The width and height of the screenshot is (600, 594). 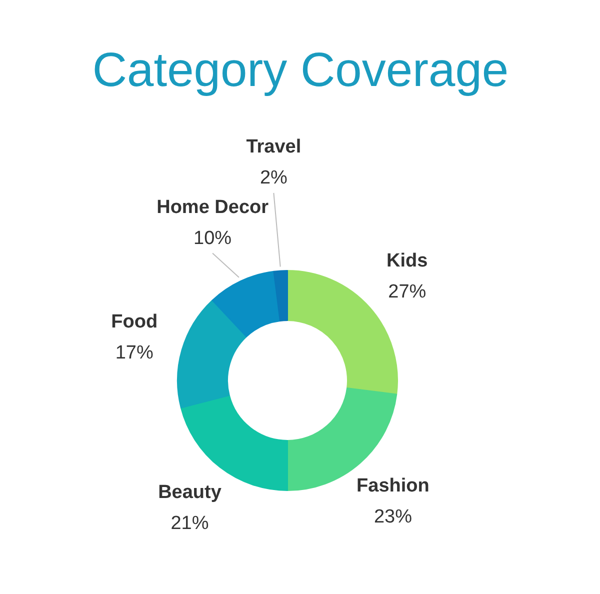 What do you see at coordinates (274, 177) in the screenshot?
I see `data-label: 2%` at bounding box center [274, 177].